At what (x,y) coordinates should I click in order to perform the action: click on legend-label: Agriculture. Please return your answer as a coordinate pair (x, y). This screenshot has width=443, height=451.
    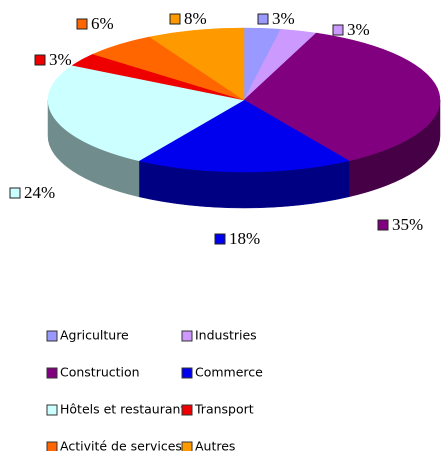
    Looking at the image, I should click on (94, 335).